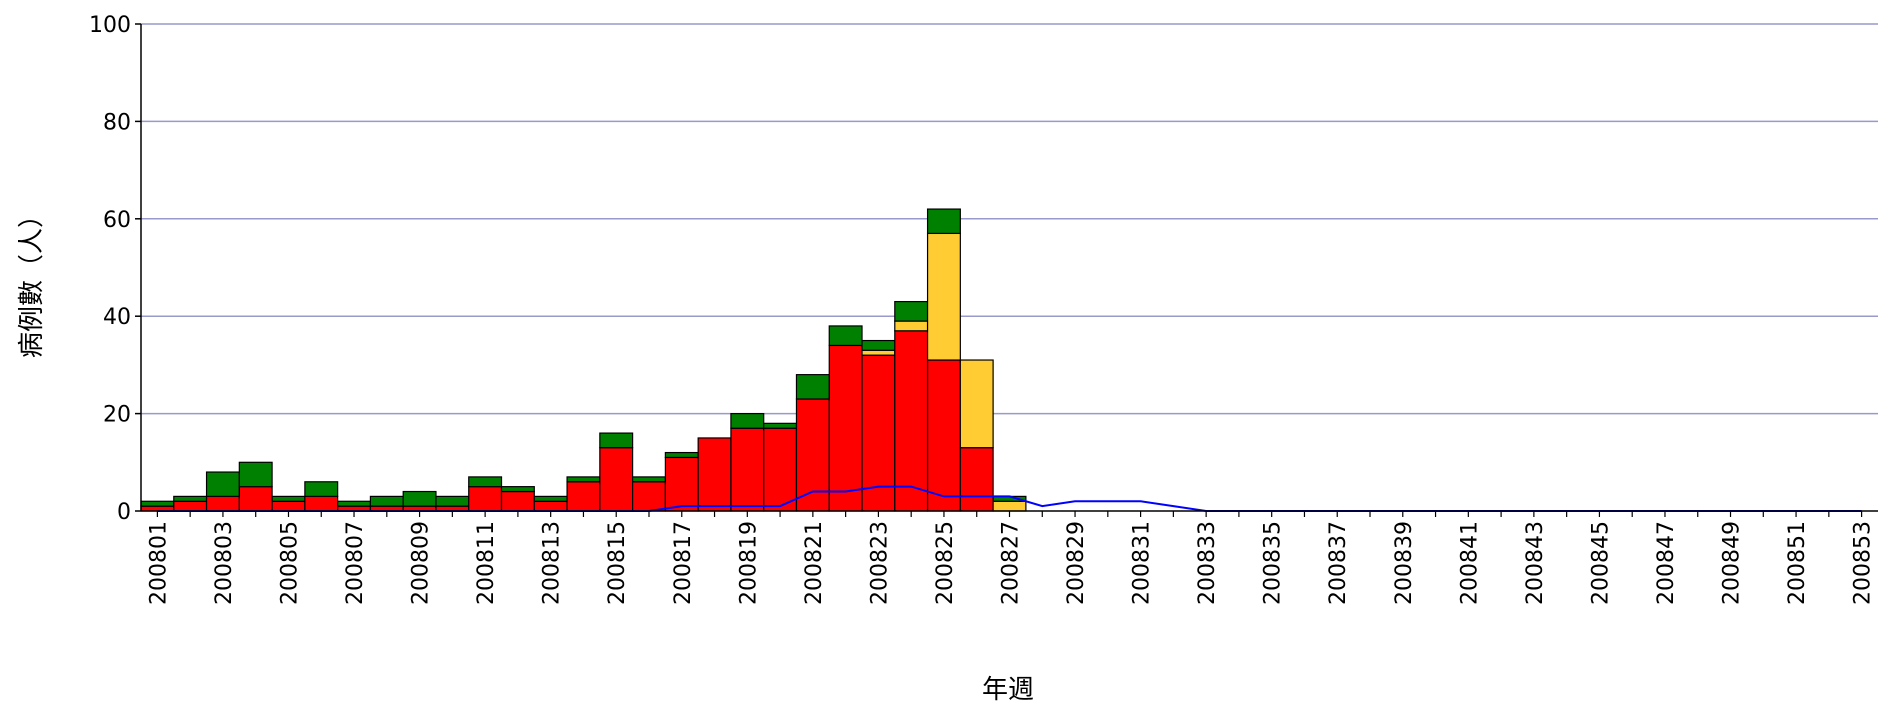 The image size is (1883, 710). What do you see at coordinates (485, 499) in the screenshot?
I see `bar-200811-s0` at bounding box center [485, 499].